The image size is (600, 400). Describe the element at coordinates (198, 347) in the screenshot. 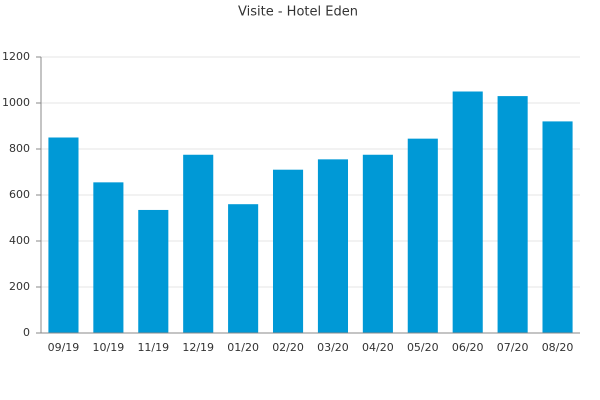

I see `x-tick-label: 12/19` at that location.